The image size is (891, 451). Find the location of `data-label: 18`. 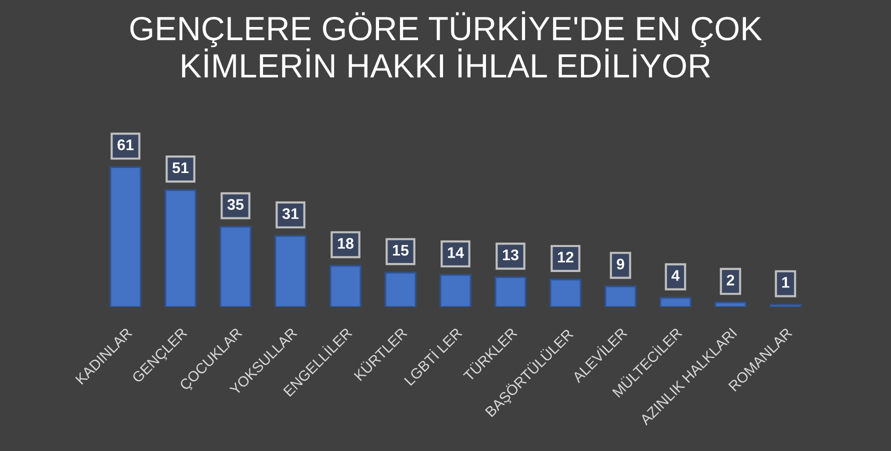

data-label: 18 is located at coordinates (346, 243).